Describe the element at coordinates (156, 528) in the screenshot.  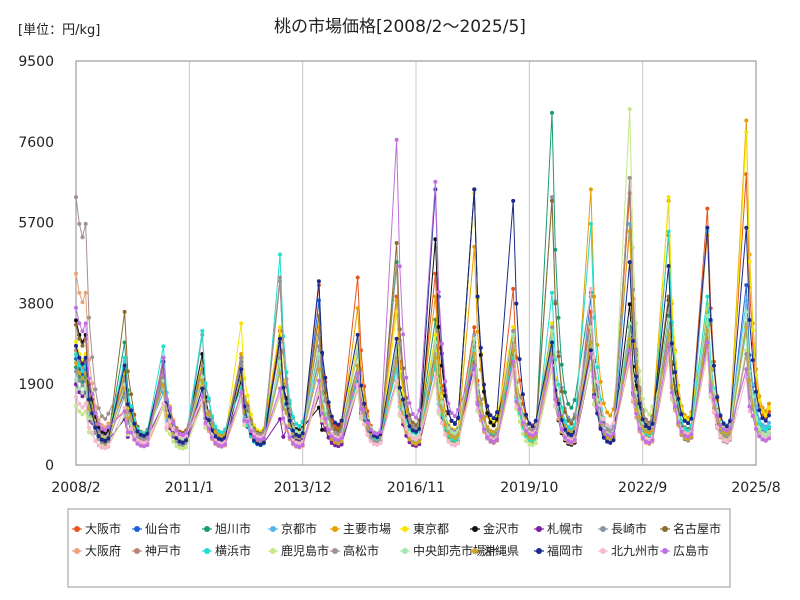
I see `legend-item: 仙台市` at that location.